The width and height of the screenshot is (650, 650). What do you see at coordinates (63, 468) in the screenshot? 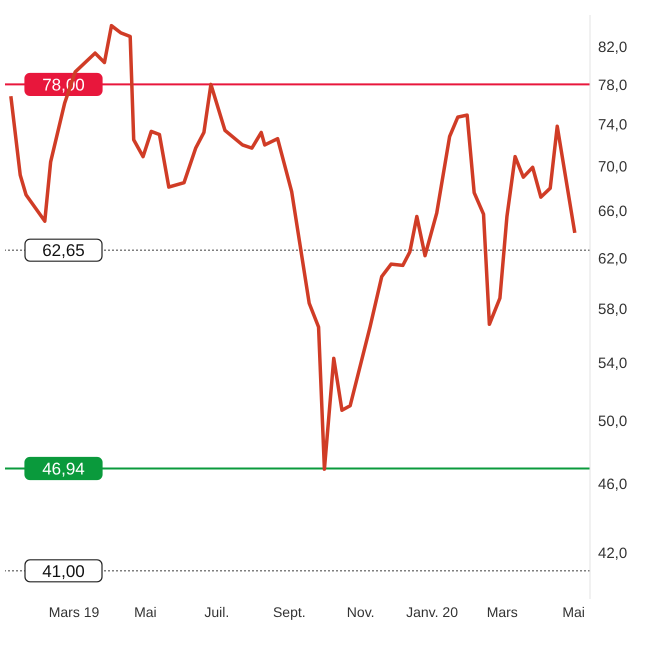
I see `ref-line-label: 46,94` at bounding box center [63, 468].